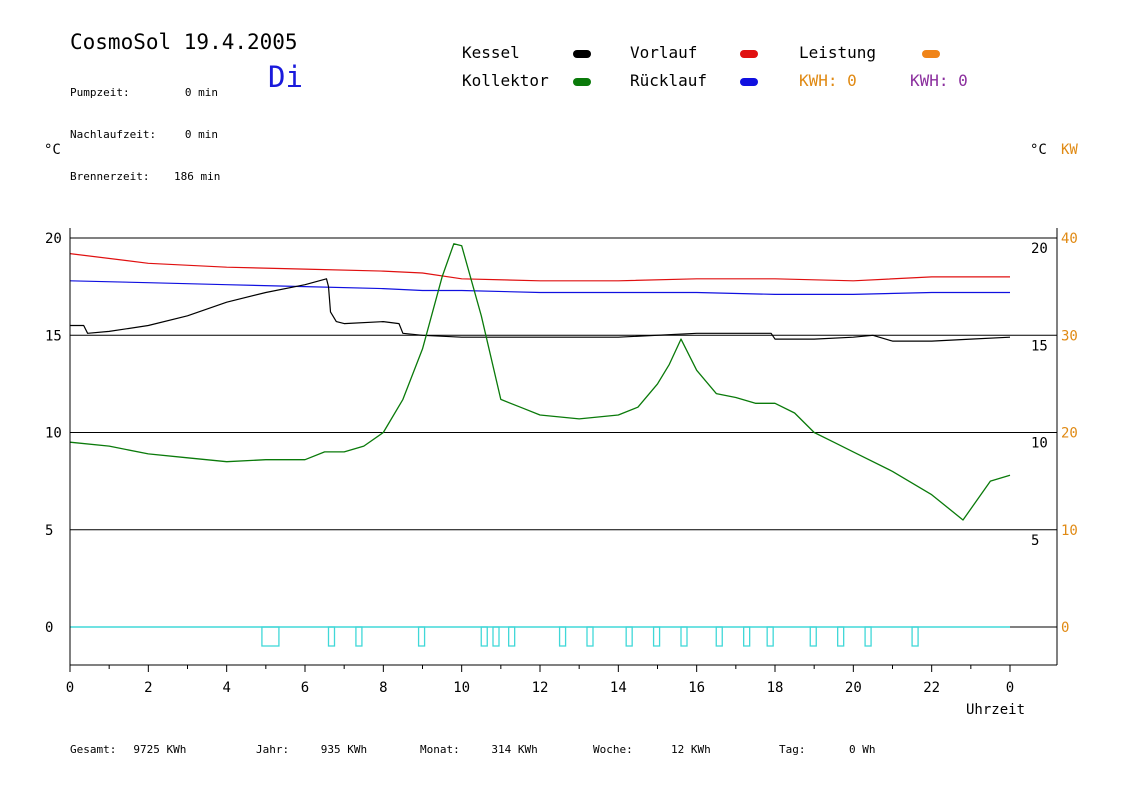 The width and height of the screenshot is (1148, 812). Describe the element at coordinates (505, 80) in the screenshot. I see `legend-kollektor-label: Kollektor` at that location.